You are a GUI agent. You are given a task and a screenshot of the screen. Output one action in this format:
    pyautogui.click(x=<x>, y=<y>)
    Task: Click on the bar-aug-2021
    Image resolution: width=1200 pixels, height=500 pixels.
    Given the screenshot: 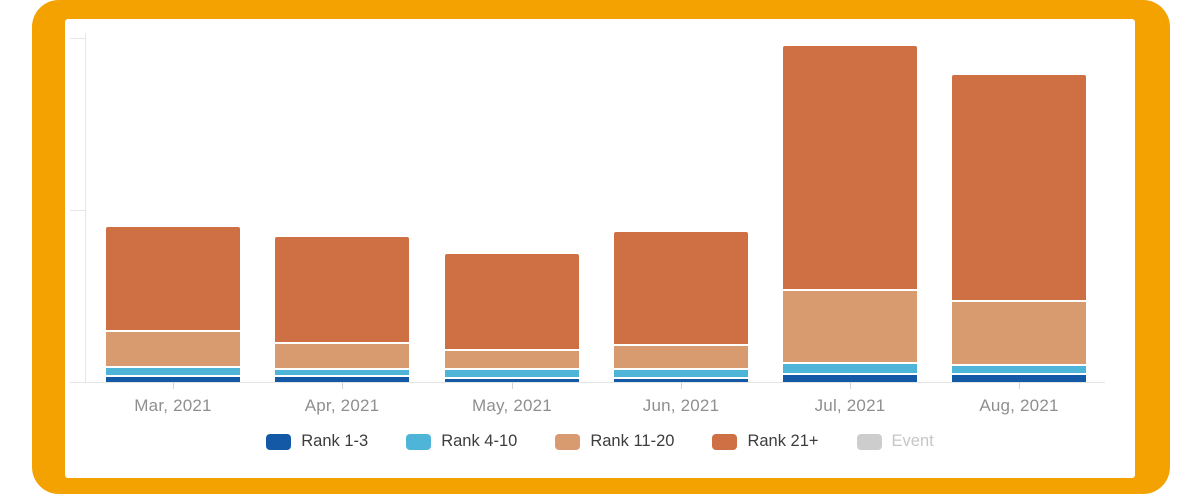 What is the action you would take?
    pyautogui.click(x=1019, y=228)
    